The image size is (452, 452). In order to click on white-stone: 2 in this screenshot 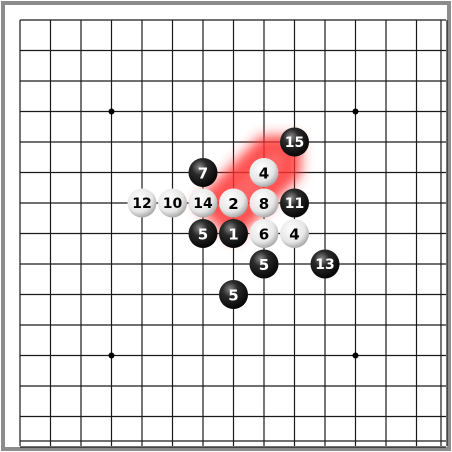, I will do `click(233, 203)`.